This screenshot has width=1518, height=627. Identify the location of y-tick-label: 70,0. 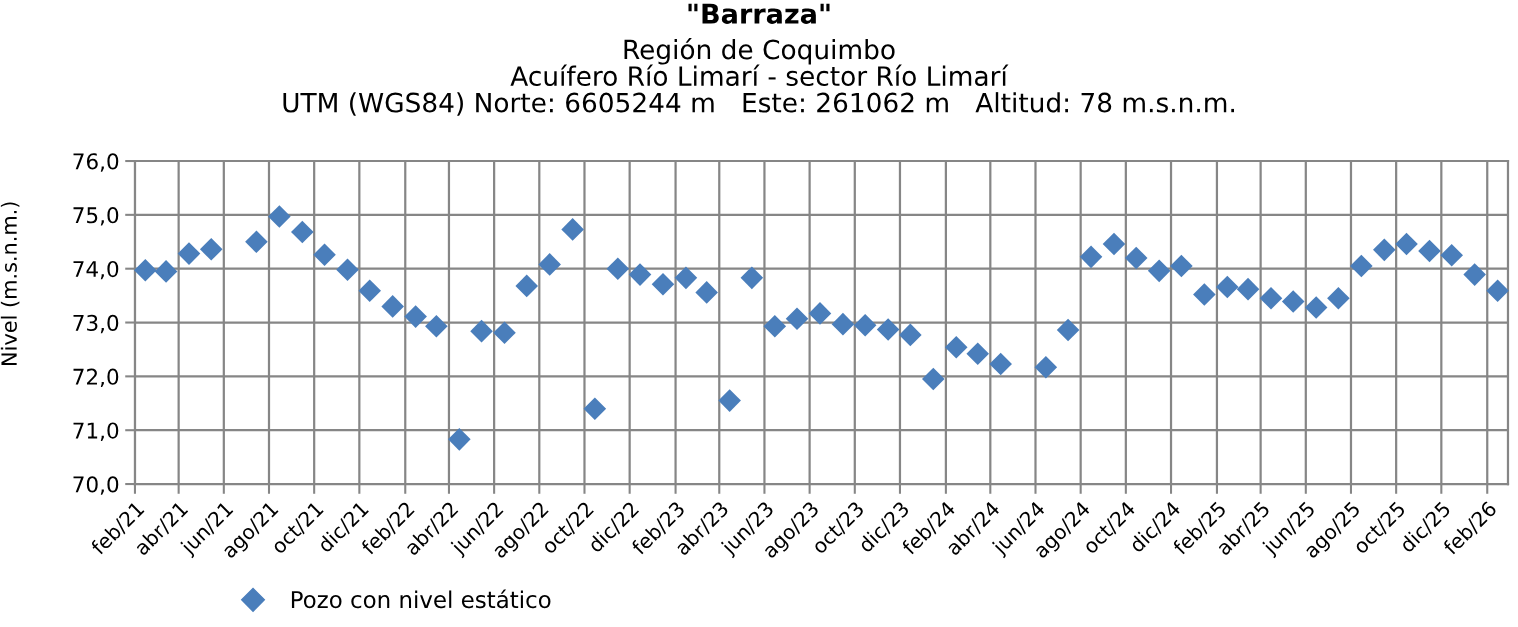
(96, 485).